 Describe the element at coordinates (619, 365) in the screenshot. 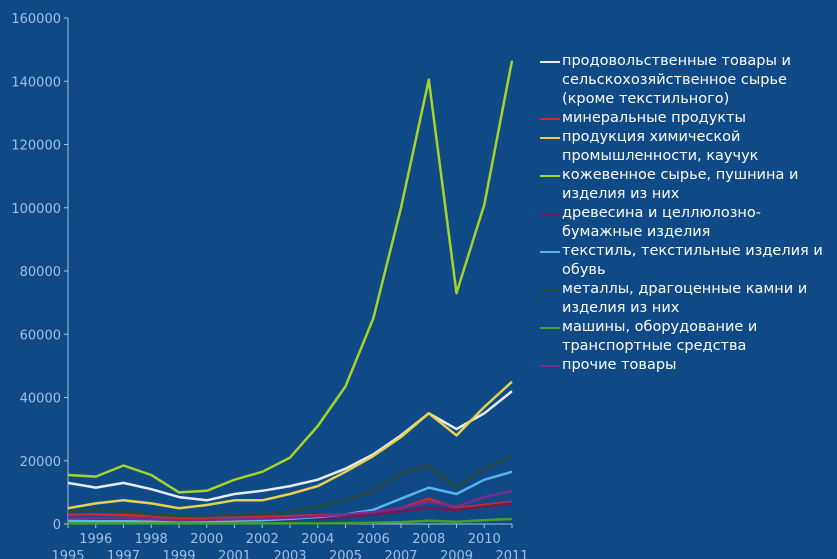

I see `legend-label: прочие товары` at that location.